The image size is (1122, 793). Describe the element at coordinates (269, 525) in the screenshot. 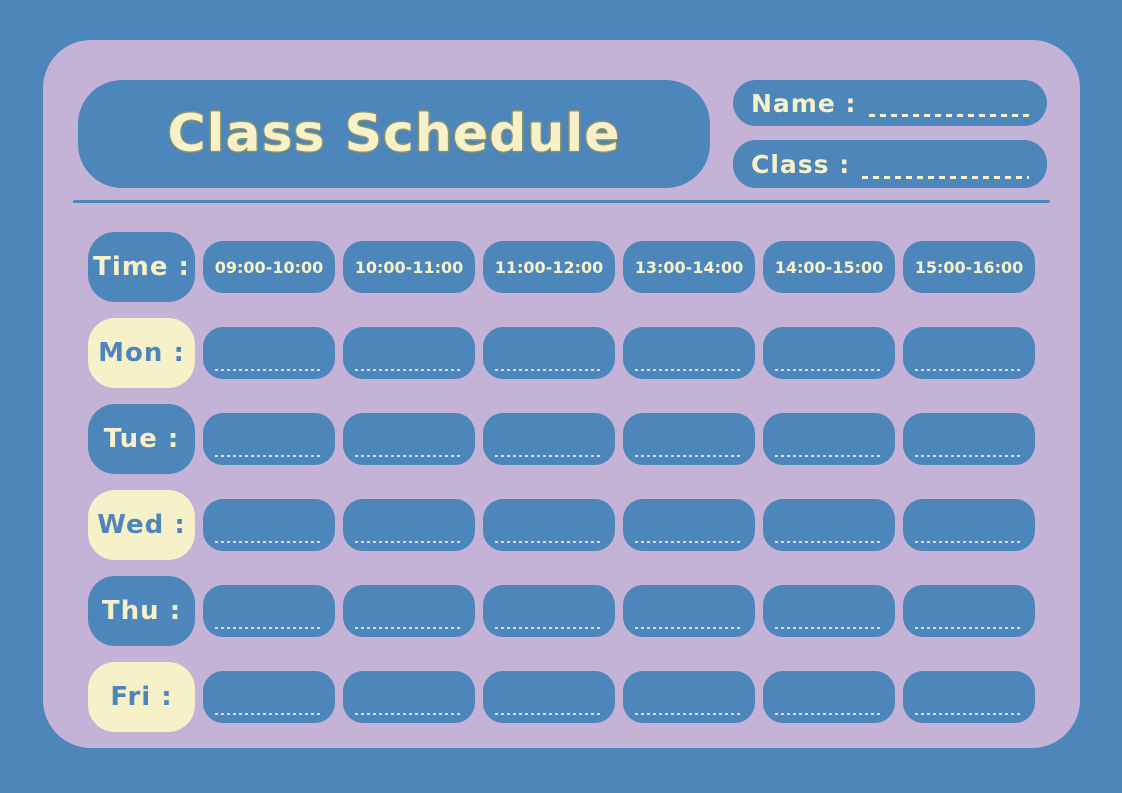

I see `cell-wed-slot1` at that location.